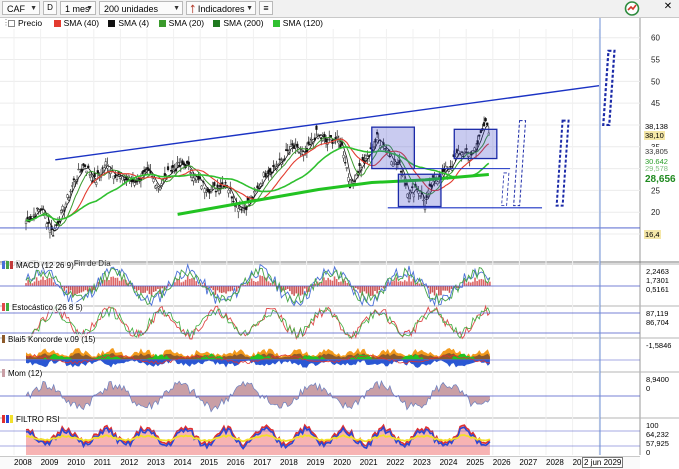  Describe the element at coordinates (658, 346) in the screenshot. I see `koncorde-value-label: -1,5846` at that location.